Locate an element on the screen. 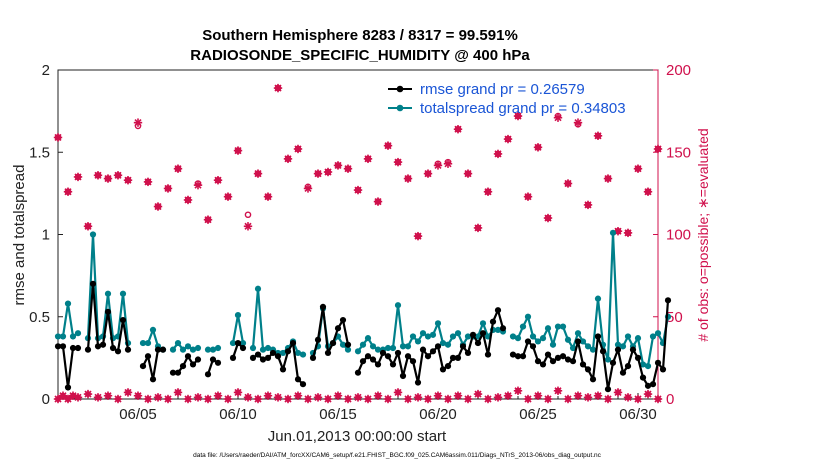  y-axis-label: rmse and totalspread is located at coordinates (19, 235).